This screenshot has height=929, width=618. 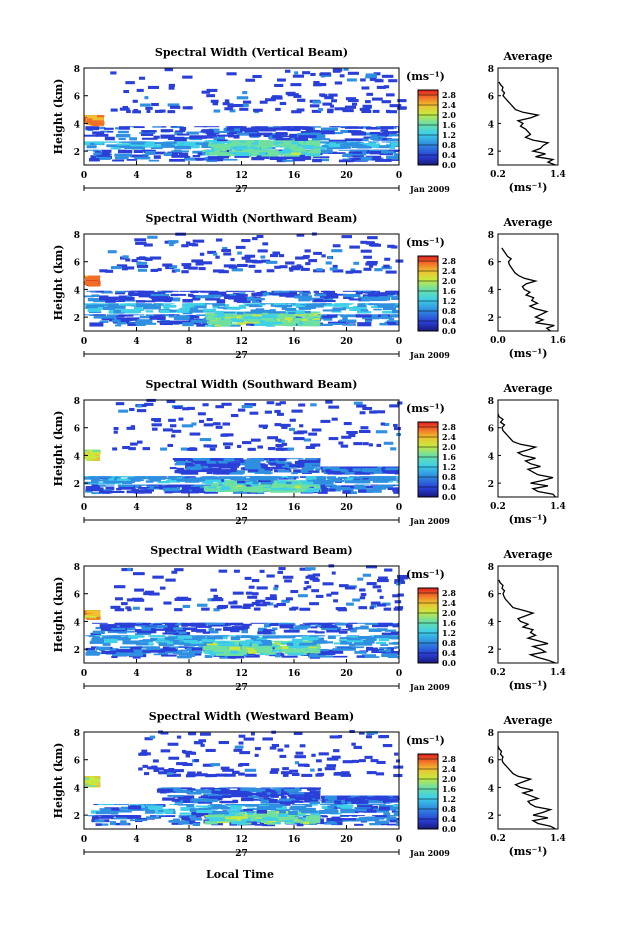 I want to click on average-y-tick-label: 8, so click(x=491, y=568).